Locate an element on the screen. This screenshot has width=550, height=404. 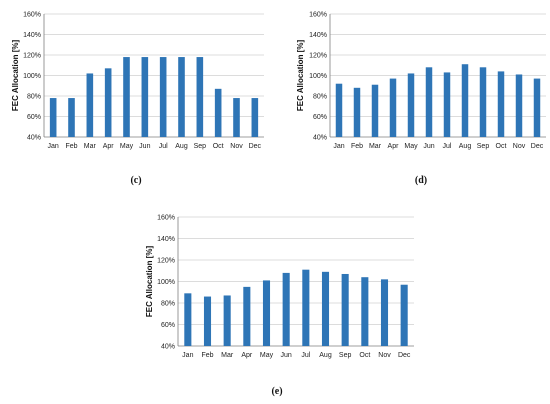
panel-label: (c) is located at coordinates (135, 180).